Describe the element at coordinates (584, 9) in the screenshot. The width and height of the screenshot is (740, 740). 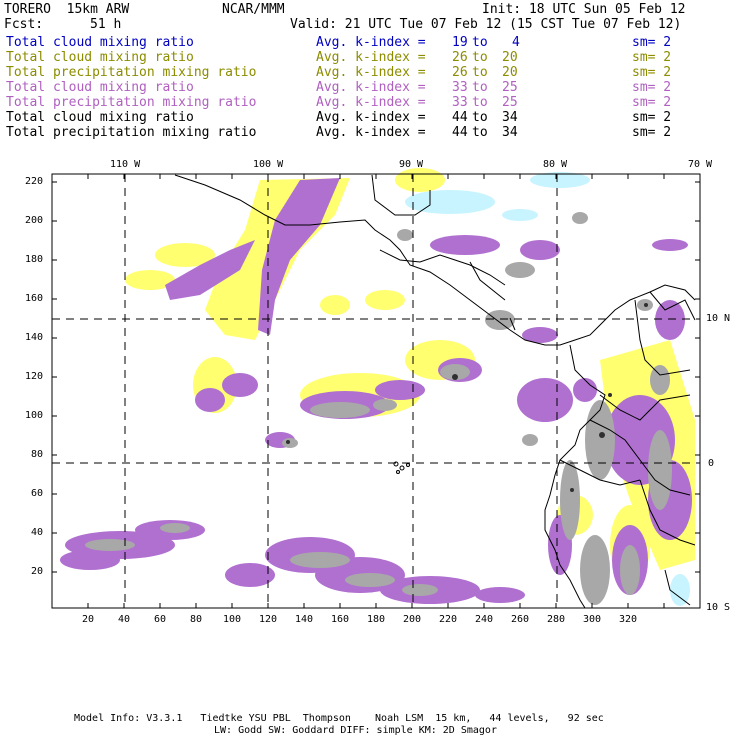
I see `init-time: Init: 18 UTC Sun 05 Feb 12` at that location.